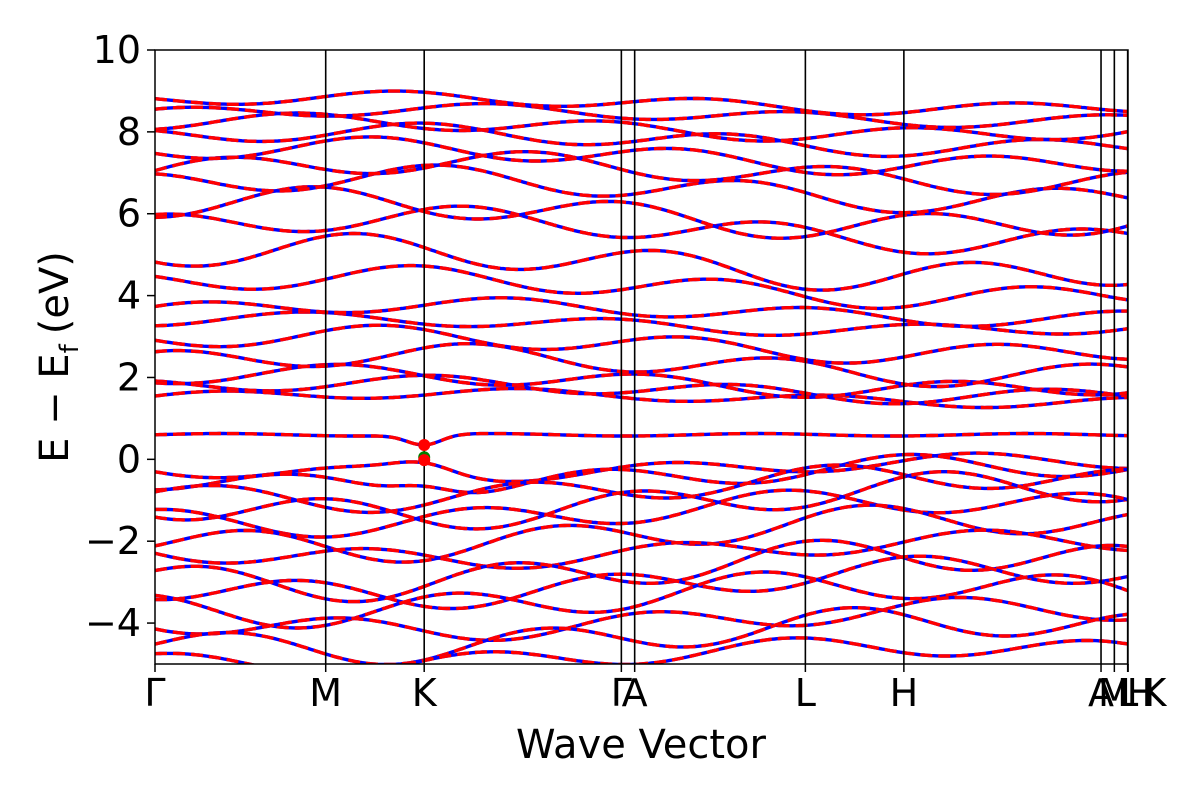  I want to click on markers-layer, so click(424, 453).